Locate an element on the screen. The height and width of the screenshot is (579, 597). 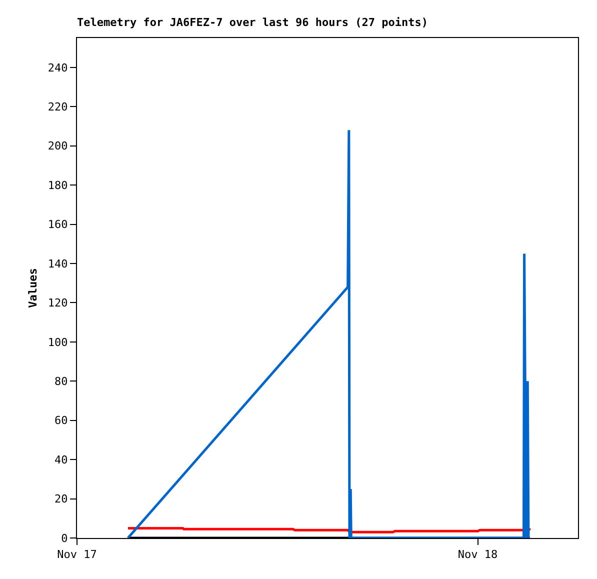
y-tick-label: 220 is located at coordinates (58, 107).